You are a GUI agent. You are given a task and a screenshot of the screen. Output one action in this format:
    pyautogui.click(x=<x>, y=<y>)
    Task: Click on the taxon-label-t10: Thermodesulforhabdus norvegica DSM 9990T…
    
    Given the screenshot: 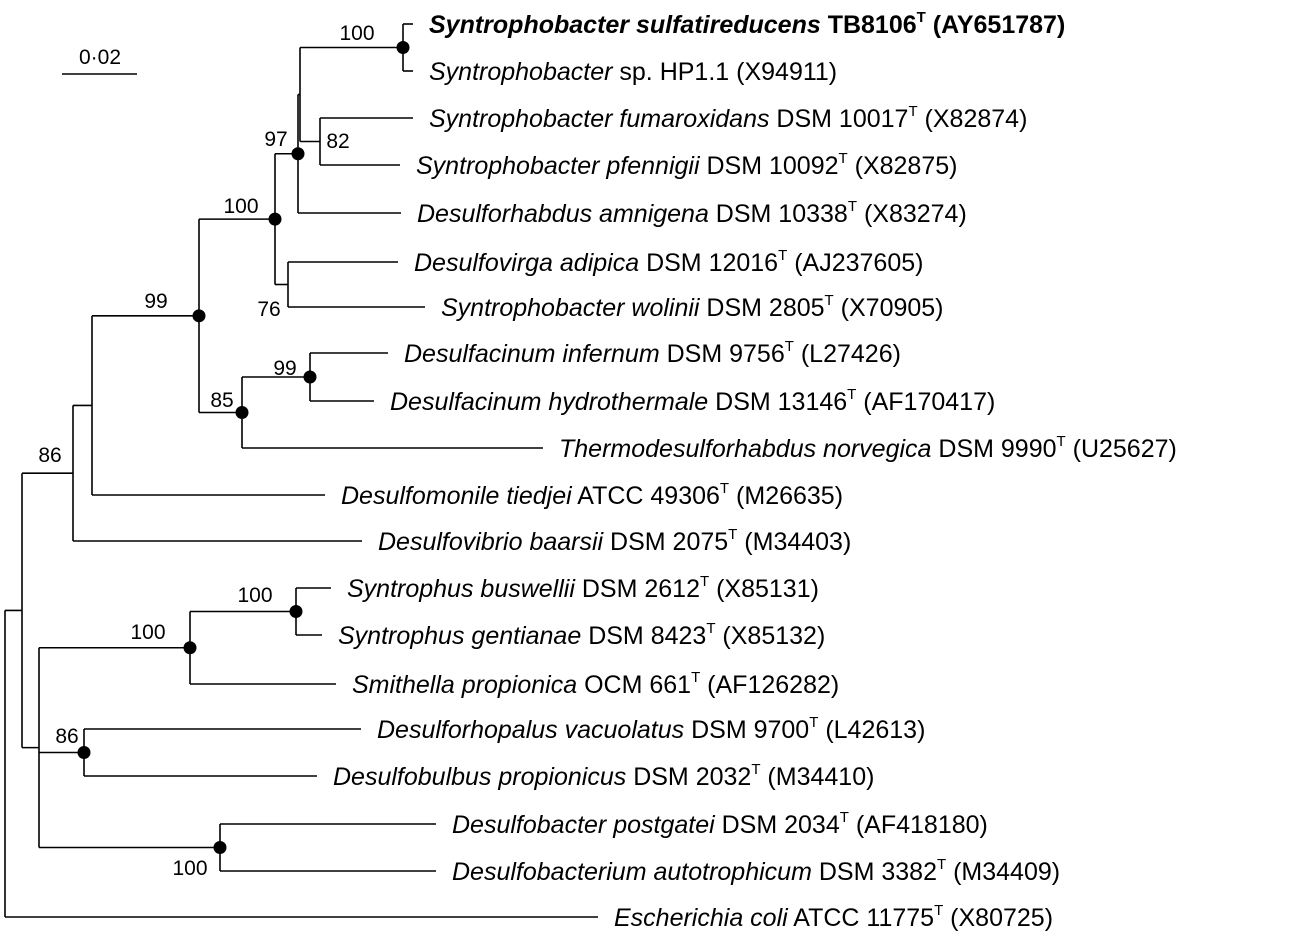 What is the action you would take?
    pyautogui.click(x=868, y=448)
    